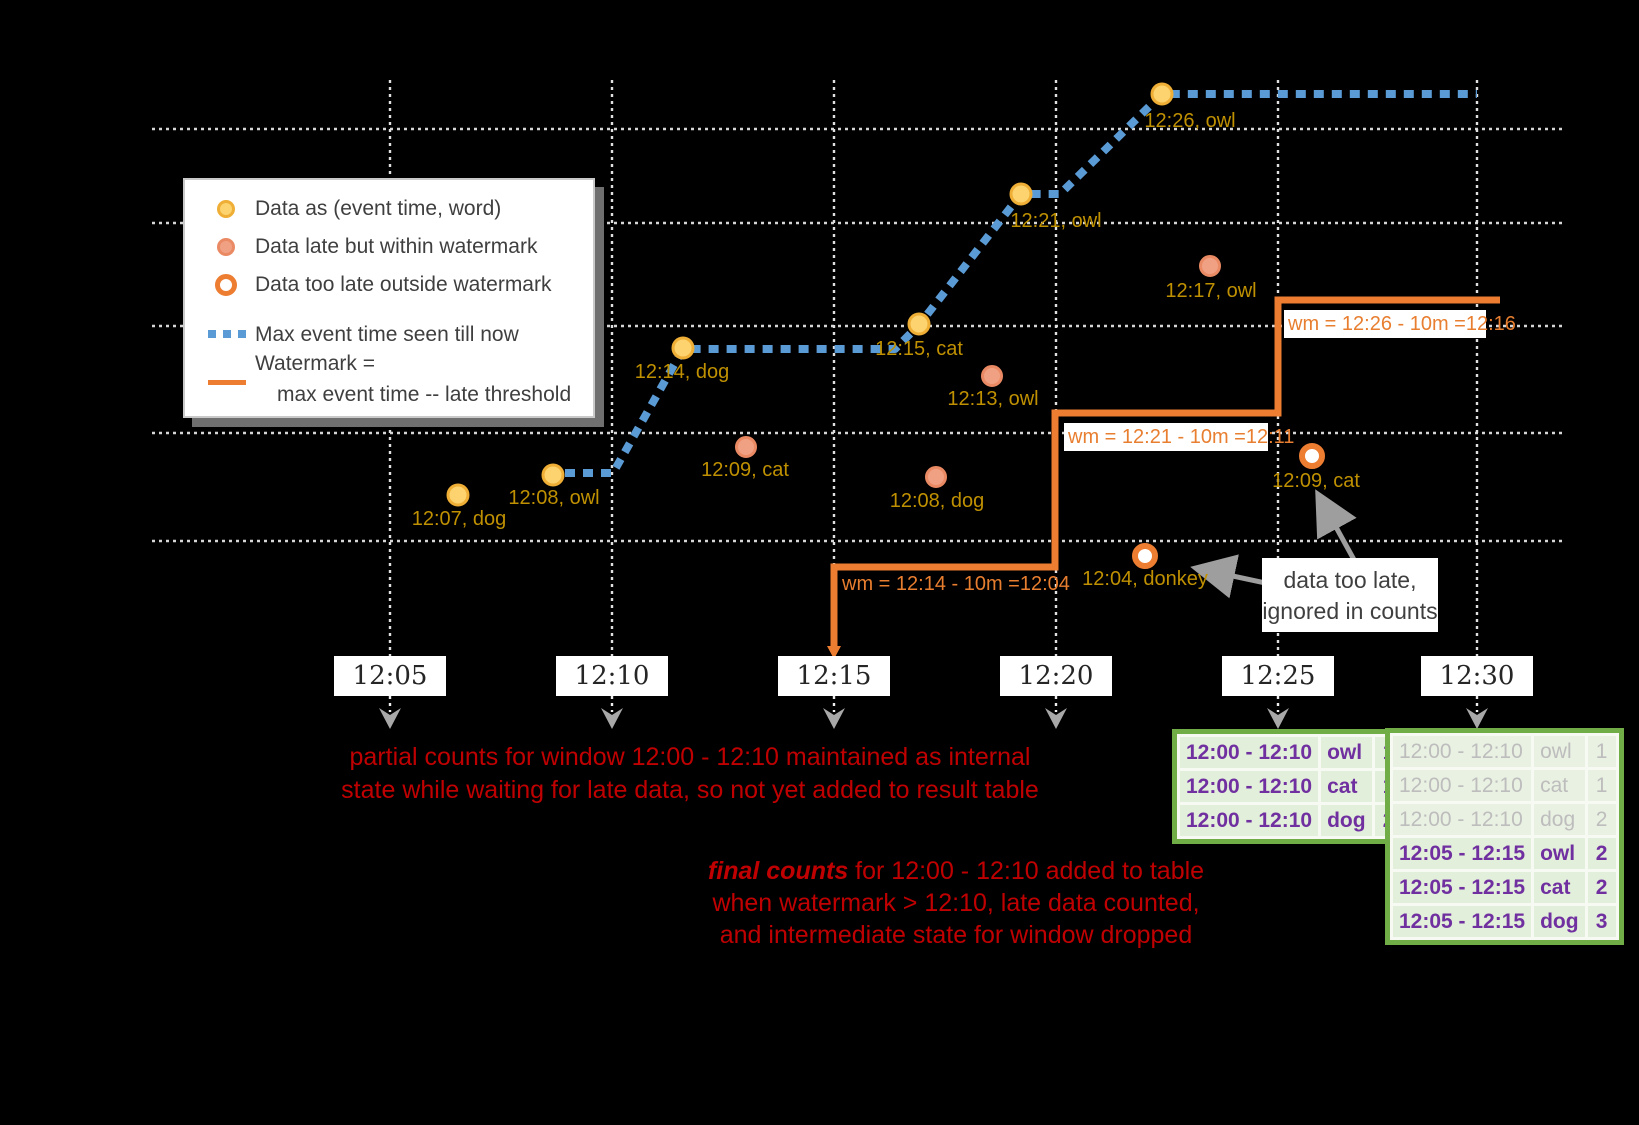 This screenshot has height=1125, width=1639. I want to click on data-point-label: 12:08, owl, so click(554, 498).